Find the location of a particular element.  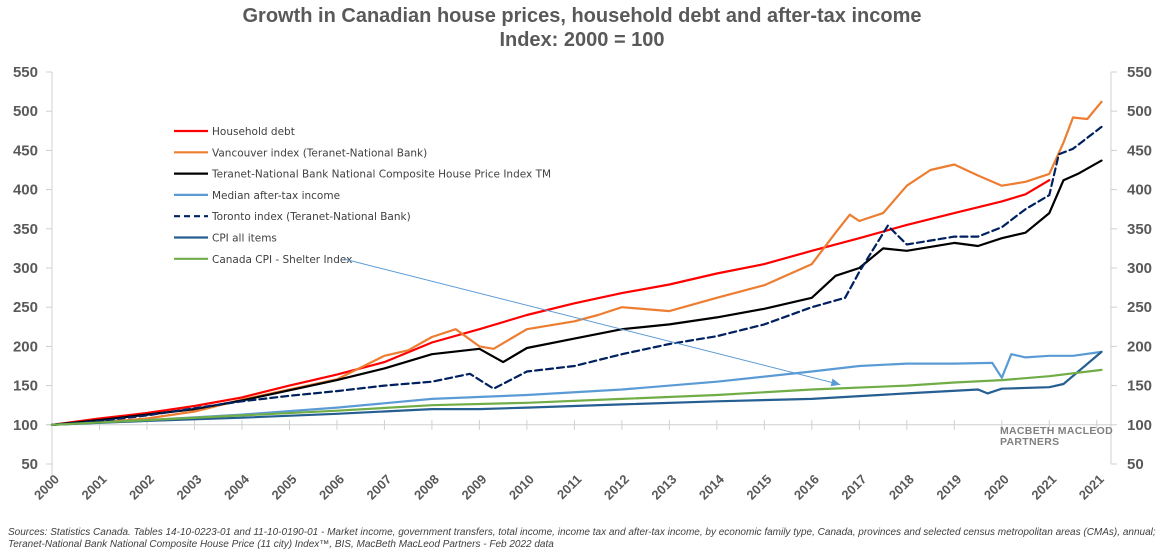

annotation is located at coordinates (592, 322).